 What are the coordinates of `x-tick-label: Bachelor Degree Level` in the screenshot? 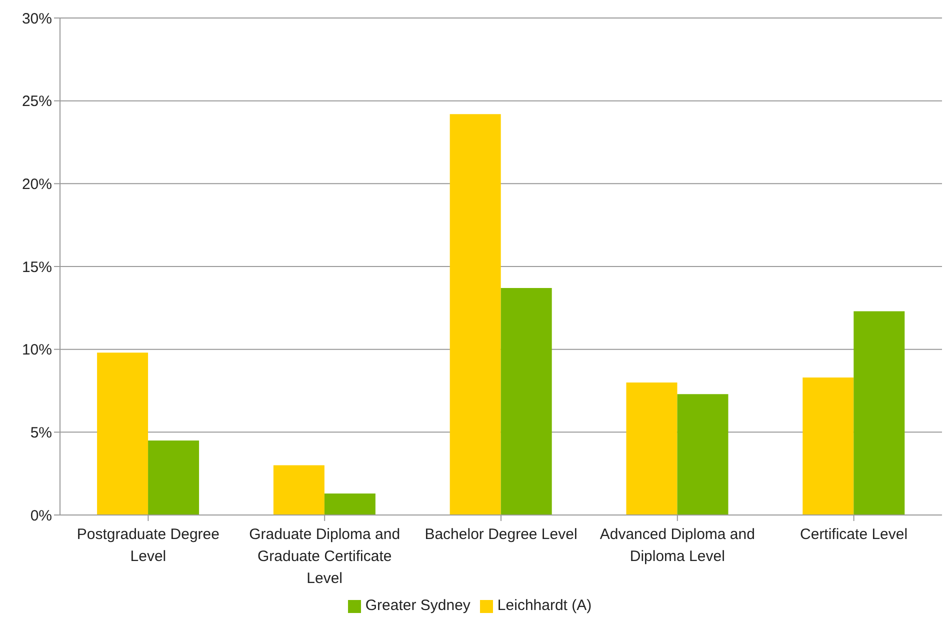 It's located at (501, 534).